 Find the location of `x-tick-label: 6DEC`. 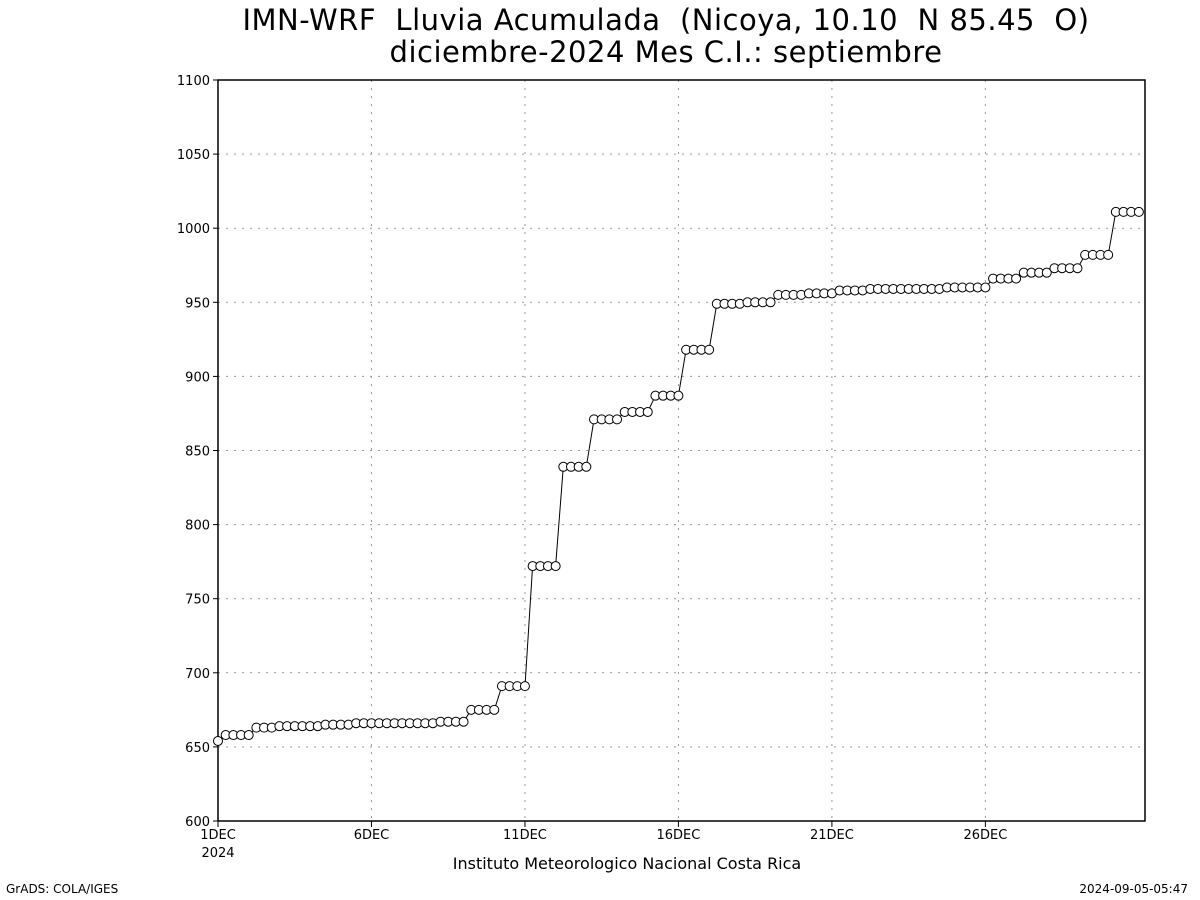

x-tick-label: 6DEC is located at coordinates (372, 835).